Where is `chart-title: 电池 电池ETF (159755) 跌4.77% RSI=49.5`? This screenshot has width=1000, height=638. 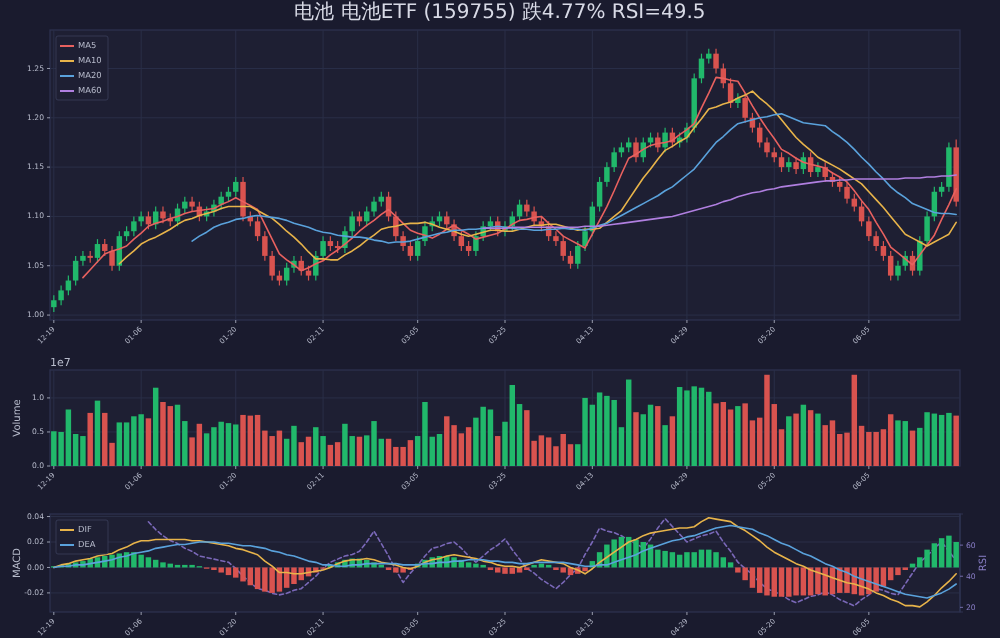
chart-title: 电池 电池ETF (159755) 跌4.77% RSI=49.5 is located at coordinates (500, 12).